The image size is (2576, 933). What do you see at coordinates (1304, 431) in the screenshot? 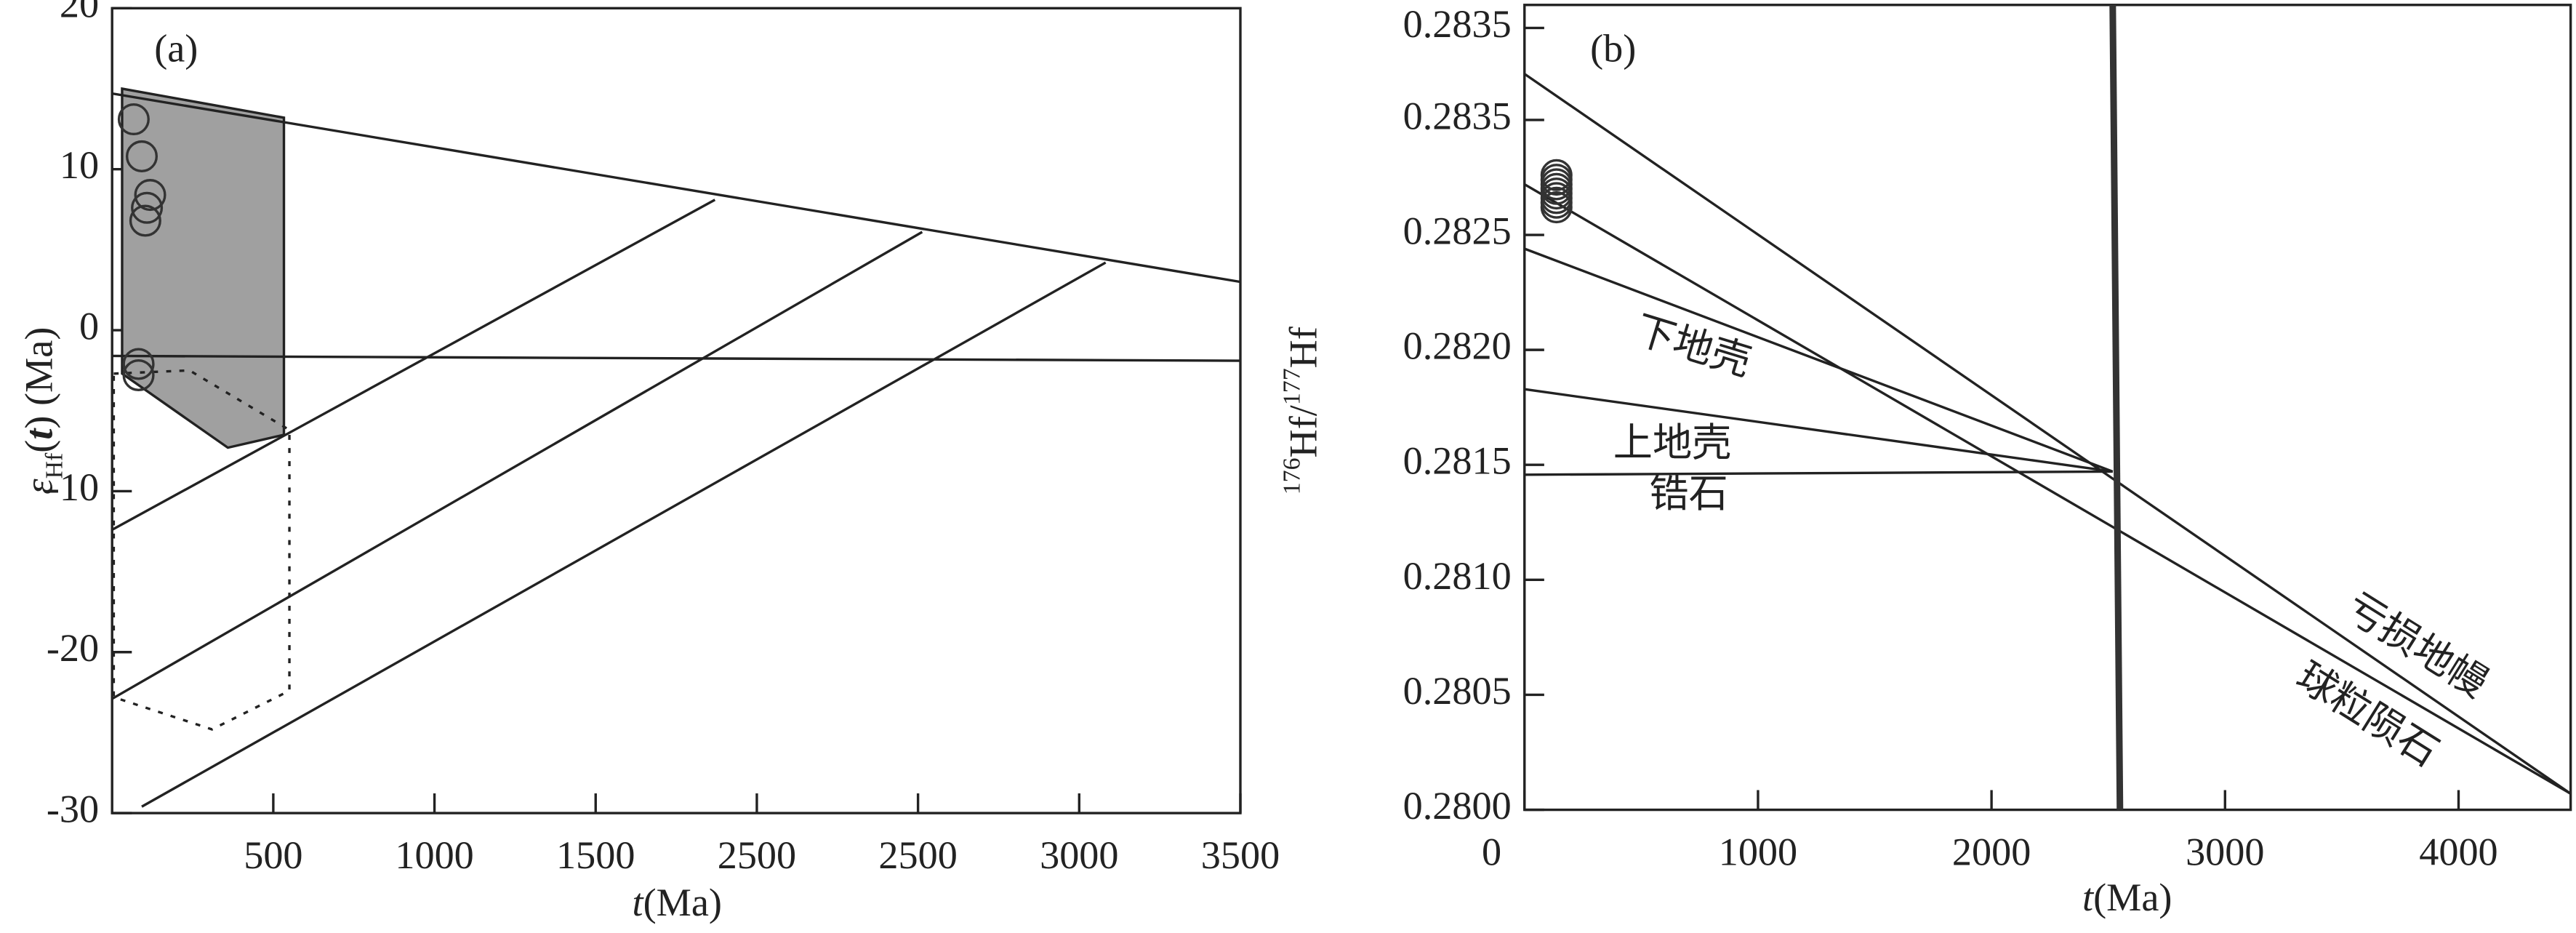
I see `y-axis-label-part: Hf/` at bounding box center [1304, 431].